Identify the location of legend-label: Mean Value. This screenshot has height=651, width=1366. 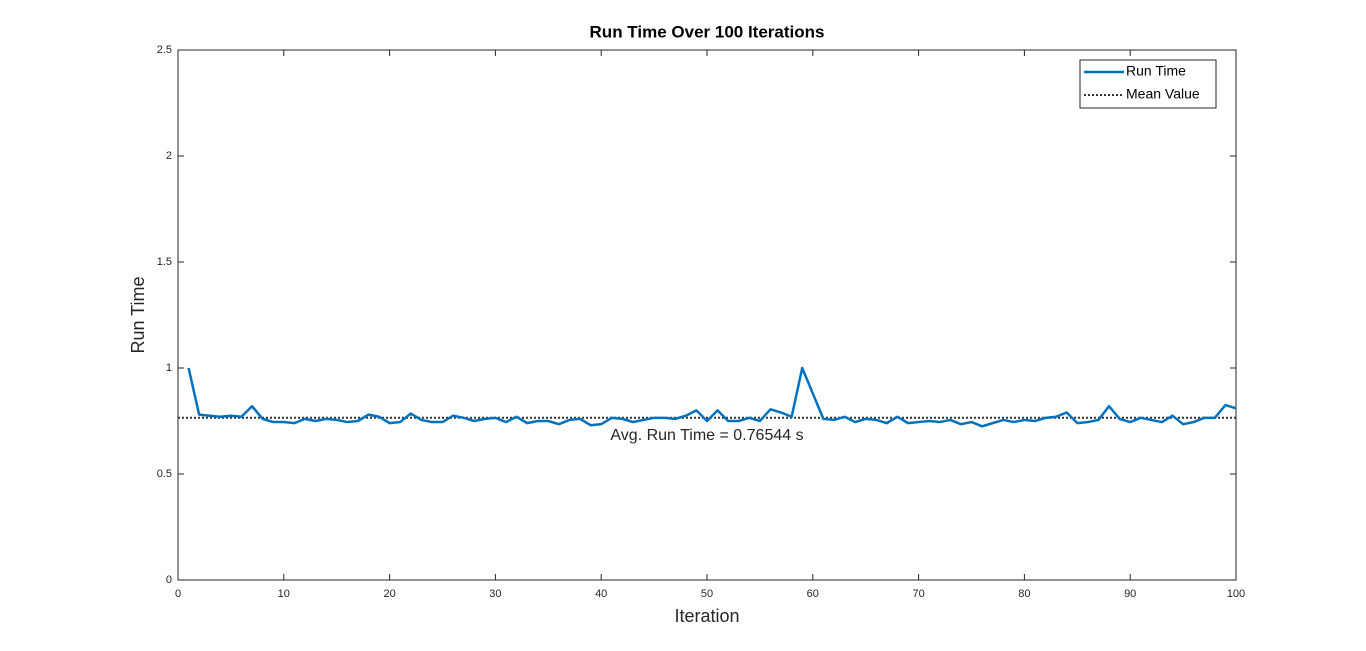
(1163, 94).